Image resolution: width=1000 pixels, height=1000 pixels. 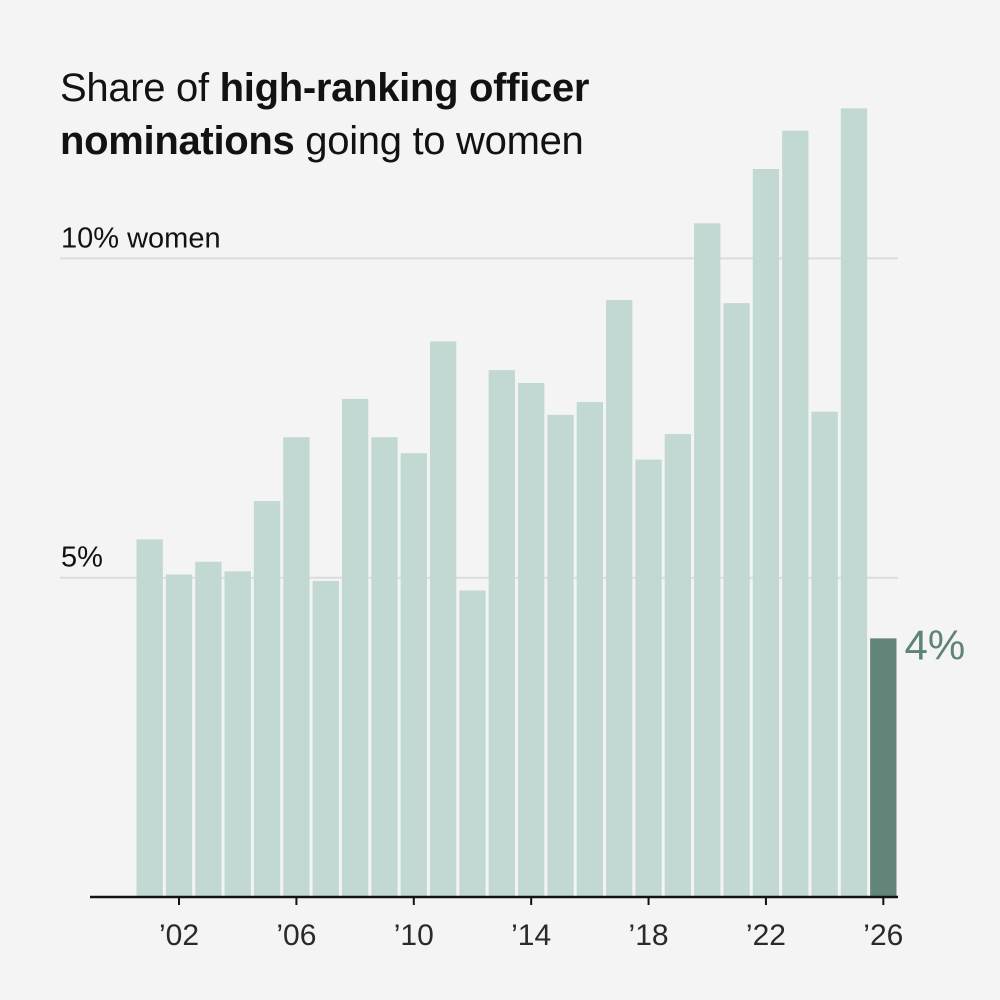 I want to click on bar-2022, so click(x=766, y=533).